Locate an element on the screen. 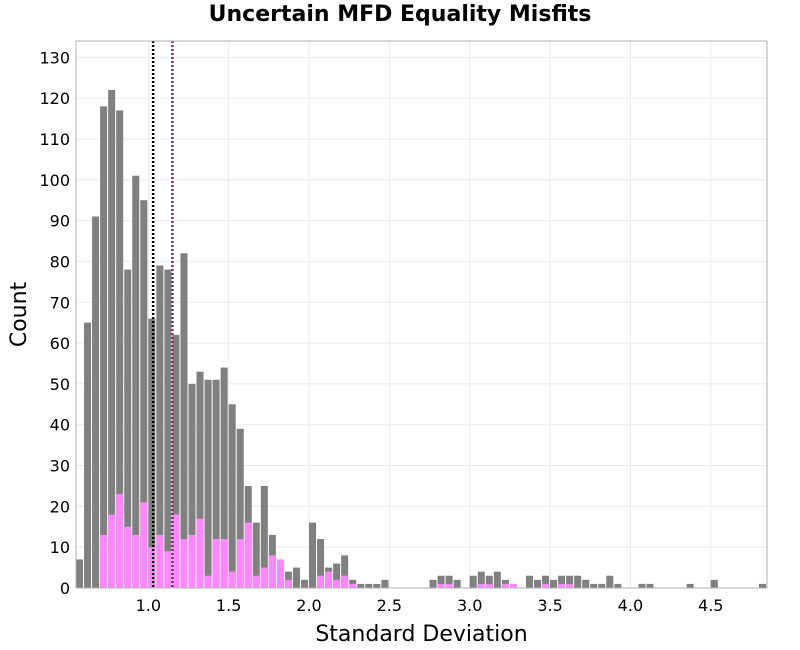 The width and height of the screenshot is (800, 650). x-axis-title: Standard Deviation is located at coordinates (421, 634).